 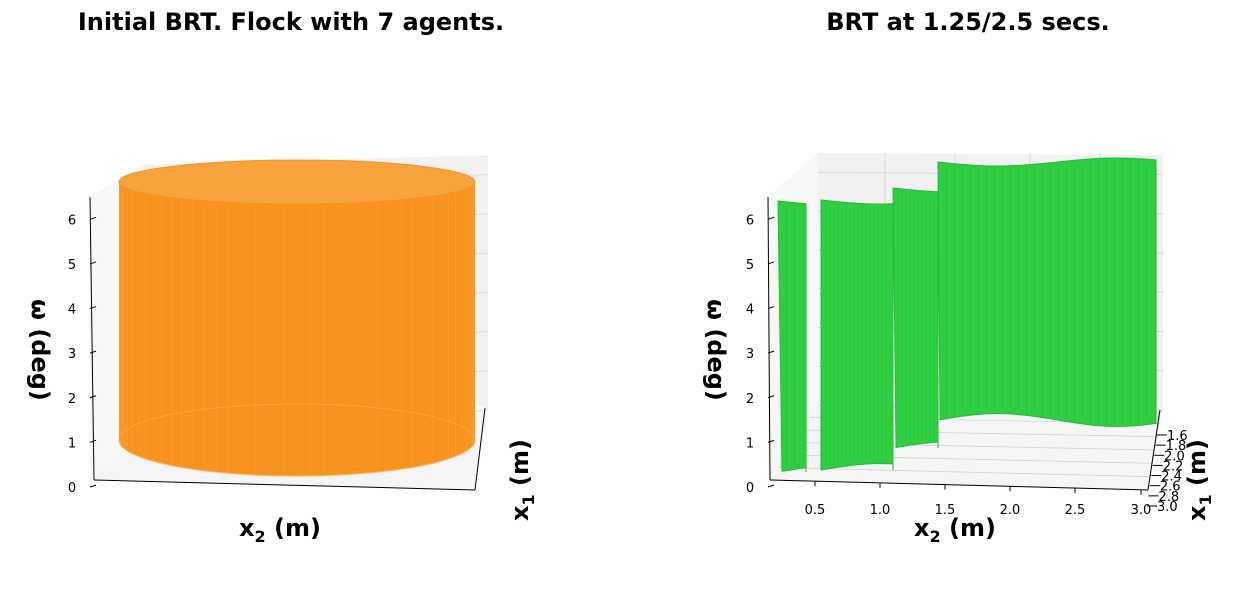 I want to click on right-y-ticks: 1.61.82.02.22.42.62.83.0, so click(x=1167, y=472).